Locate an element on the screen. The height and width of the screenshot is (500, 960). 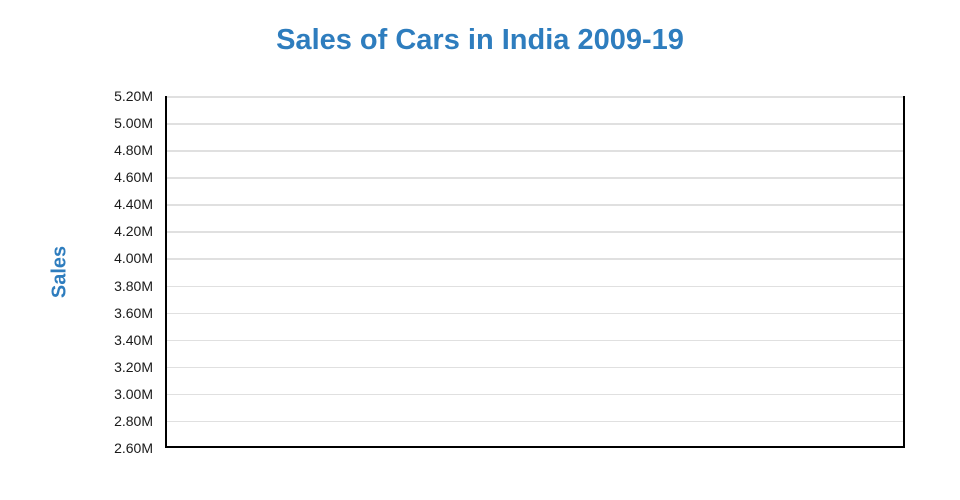
y-tick-label: 3.40M is located at coordinates (133, 339).